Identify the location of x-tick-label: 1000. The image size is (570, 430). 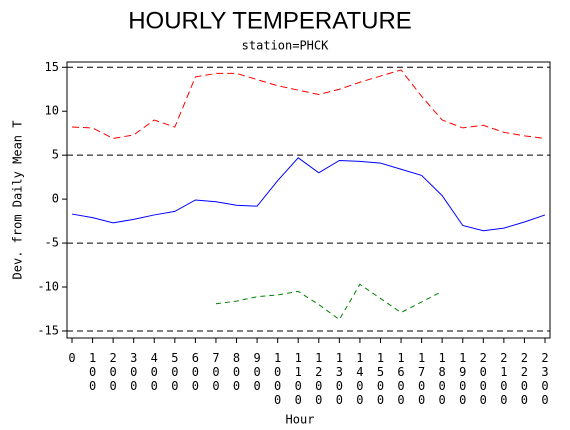
(278, 379).